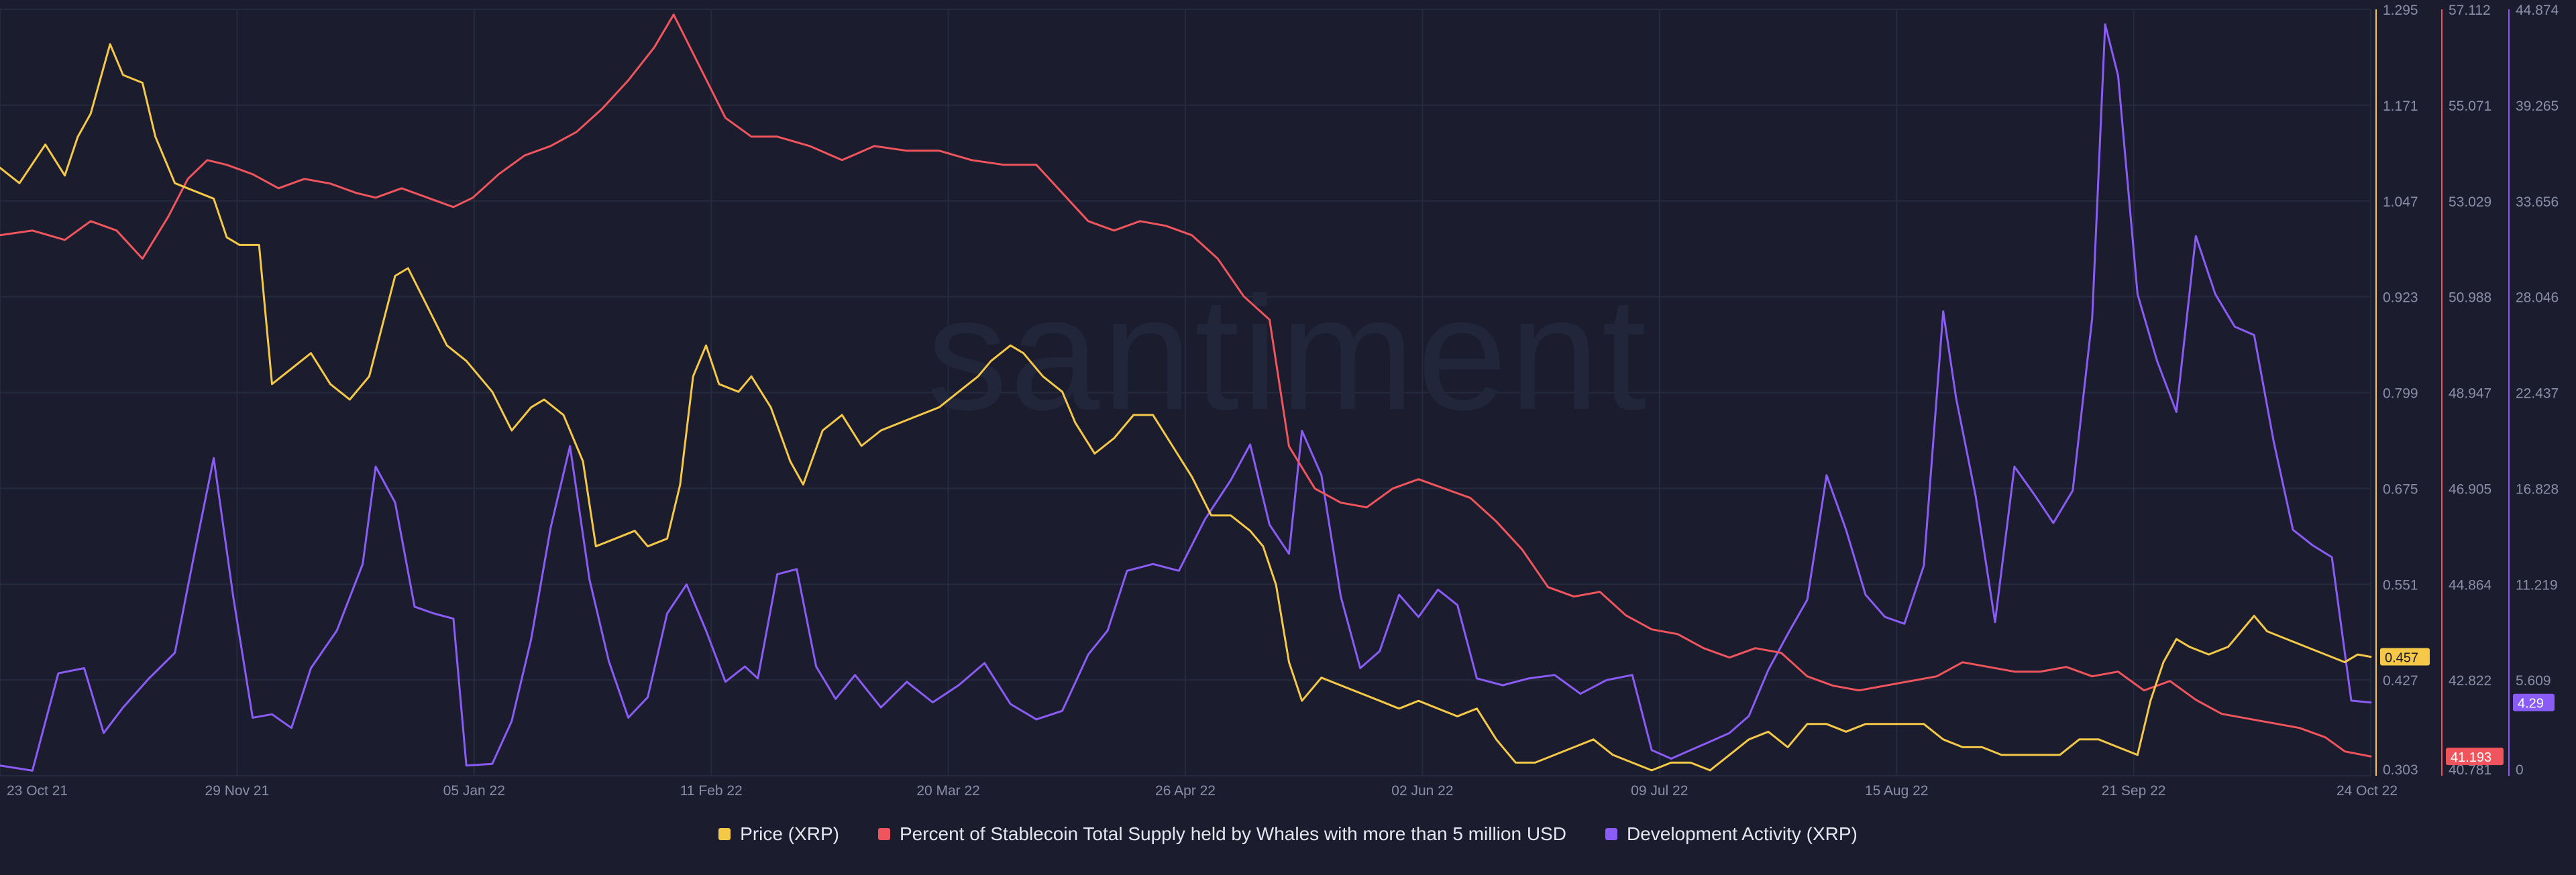  I want to click on last-value-label-whales: 41.193, so click(2471, 757).